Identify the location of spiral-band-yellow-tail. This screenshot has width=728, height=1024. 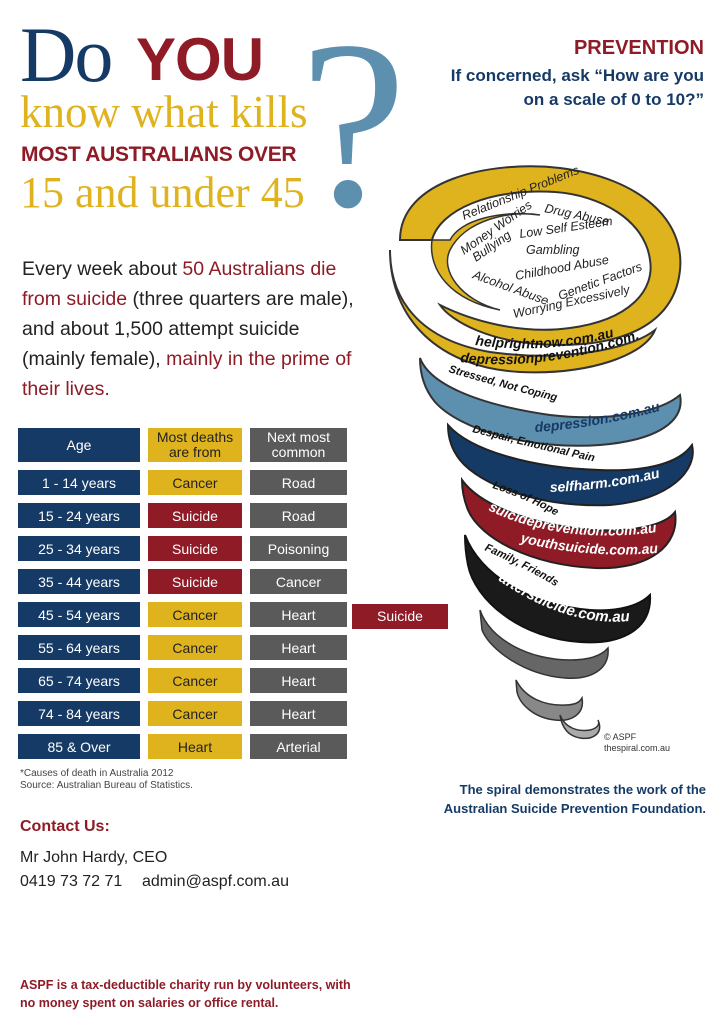
(523, 311).